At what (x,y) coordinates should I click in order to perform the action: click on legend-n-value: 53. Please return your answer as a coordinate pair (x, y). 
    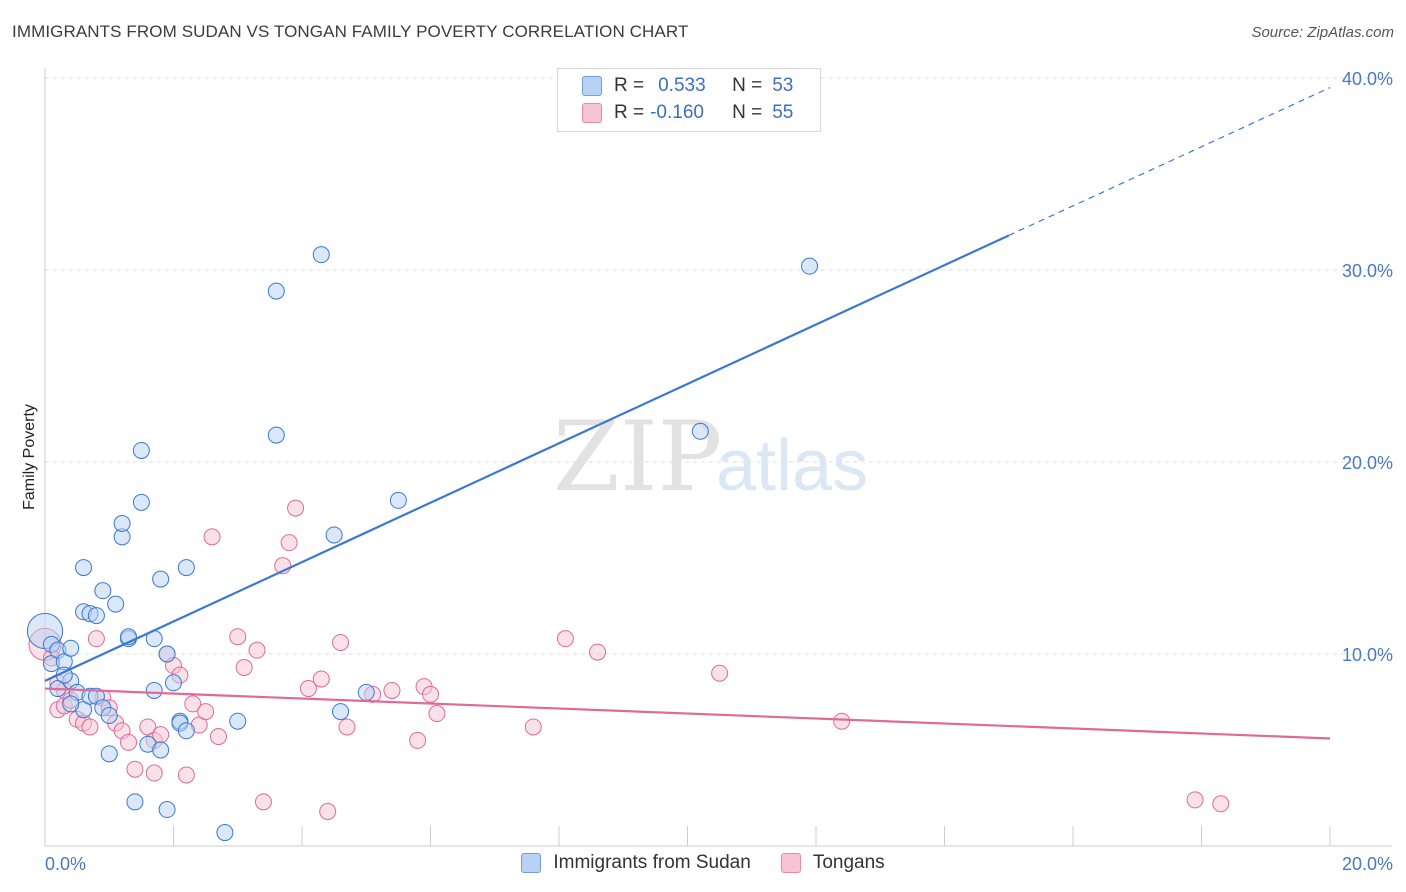
    Looking at the image, I should click on (783, 85).